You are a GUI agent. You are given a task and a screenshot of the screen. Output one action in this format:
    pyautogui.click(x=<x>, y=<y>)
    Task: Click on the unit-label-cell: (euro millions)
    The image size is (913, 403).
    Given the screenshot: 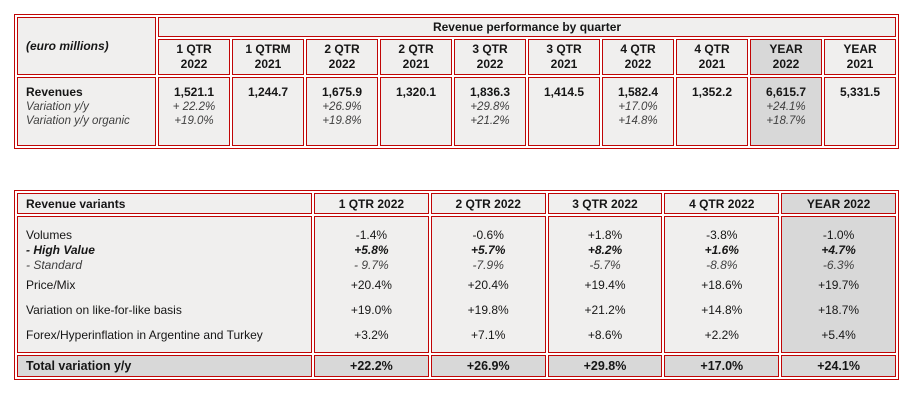 What is the action you would take?
    pyautogui.click(x=86, y=46)
    